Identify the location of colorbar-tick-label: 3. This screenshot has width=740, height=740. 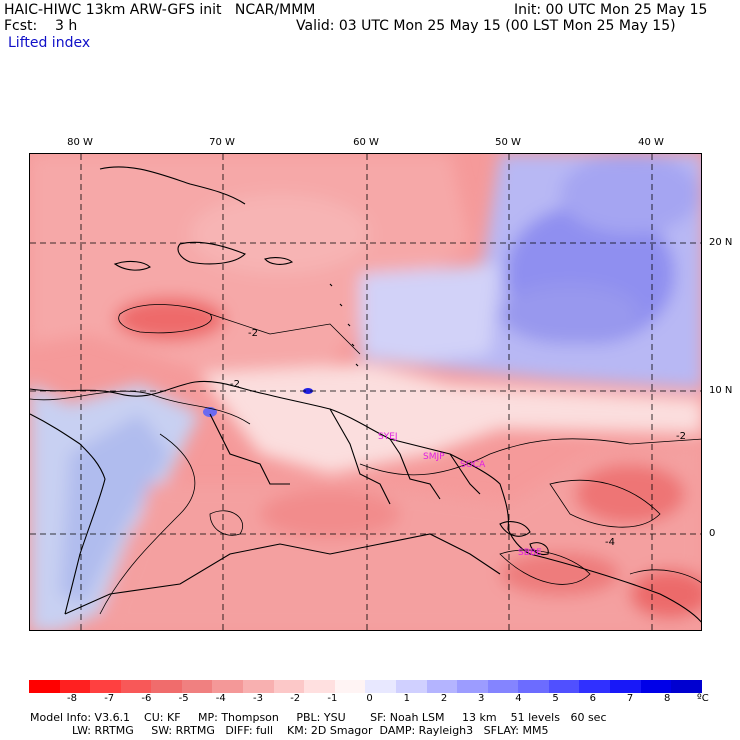
(481, 698).